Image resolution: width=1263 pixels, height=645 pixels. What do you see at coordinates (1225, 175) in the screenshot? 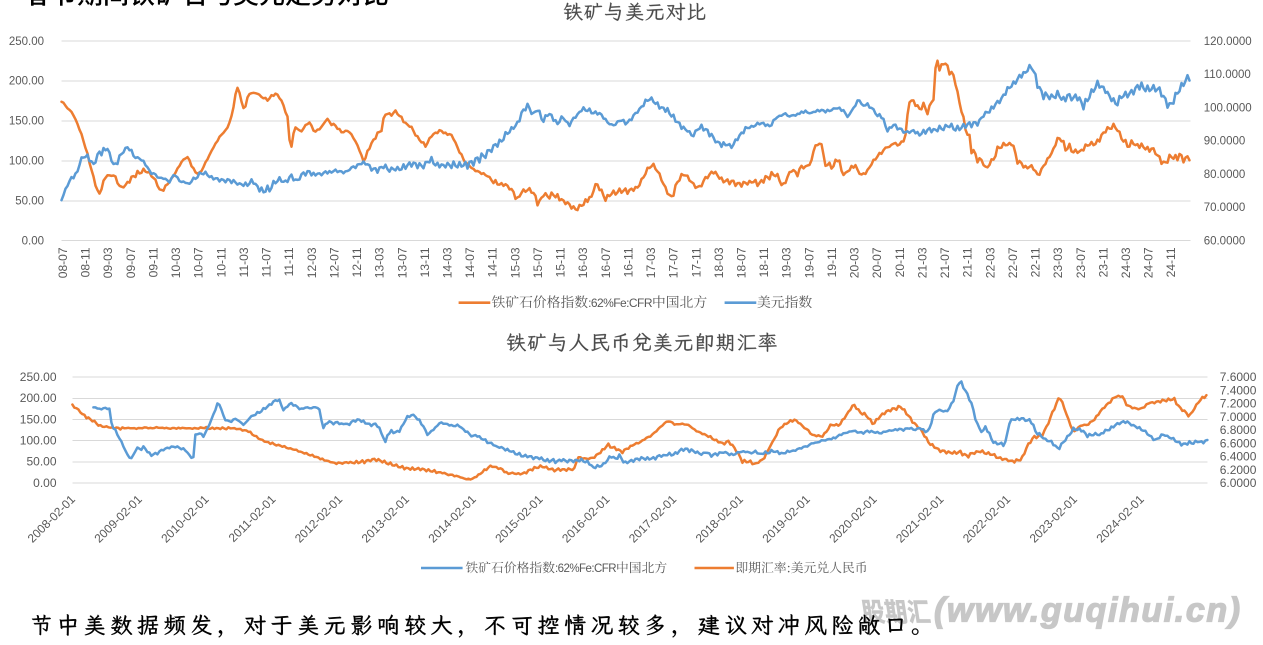
I see `svg-text: 80.0000` at bounding box center [1225, 175].